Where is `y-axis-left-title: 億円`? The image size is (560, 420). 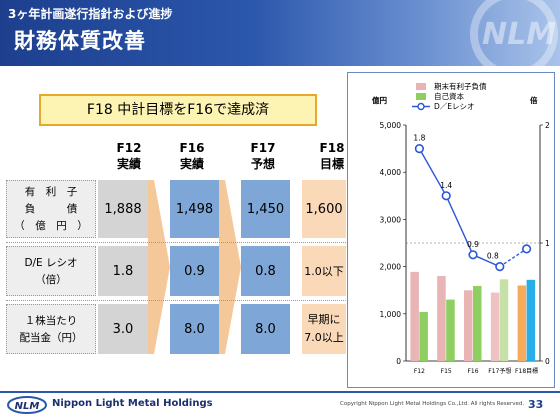 y-axis-left-title: 億円 is located at coordinates (379, 100).